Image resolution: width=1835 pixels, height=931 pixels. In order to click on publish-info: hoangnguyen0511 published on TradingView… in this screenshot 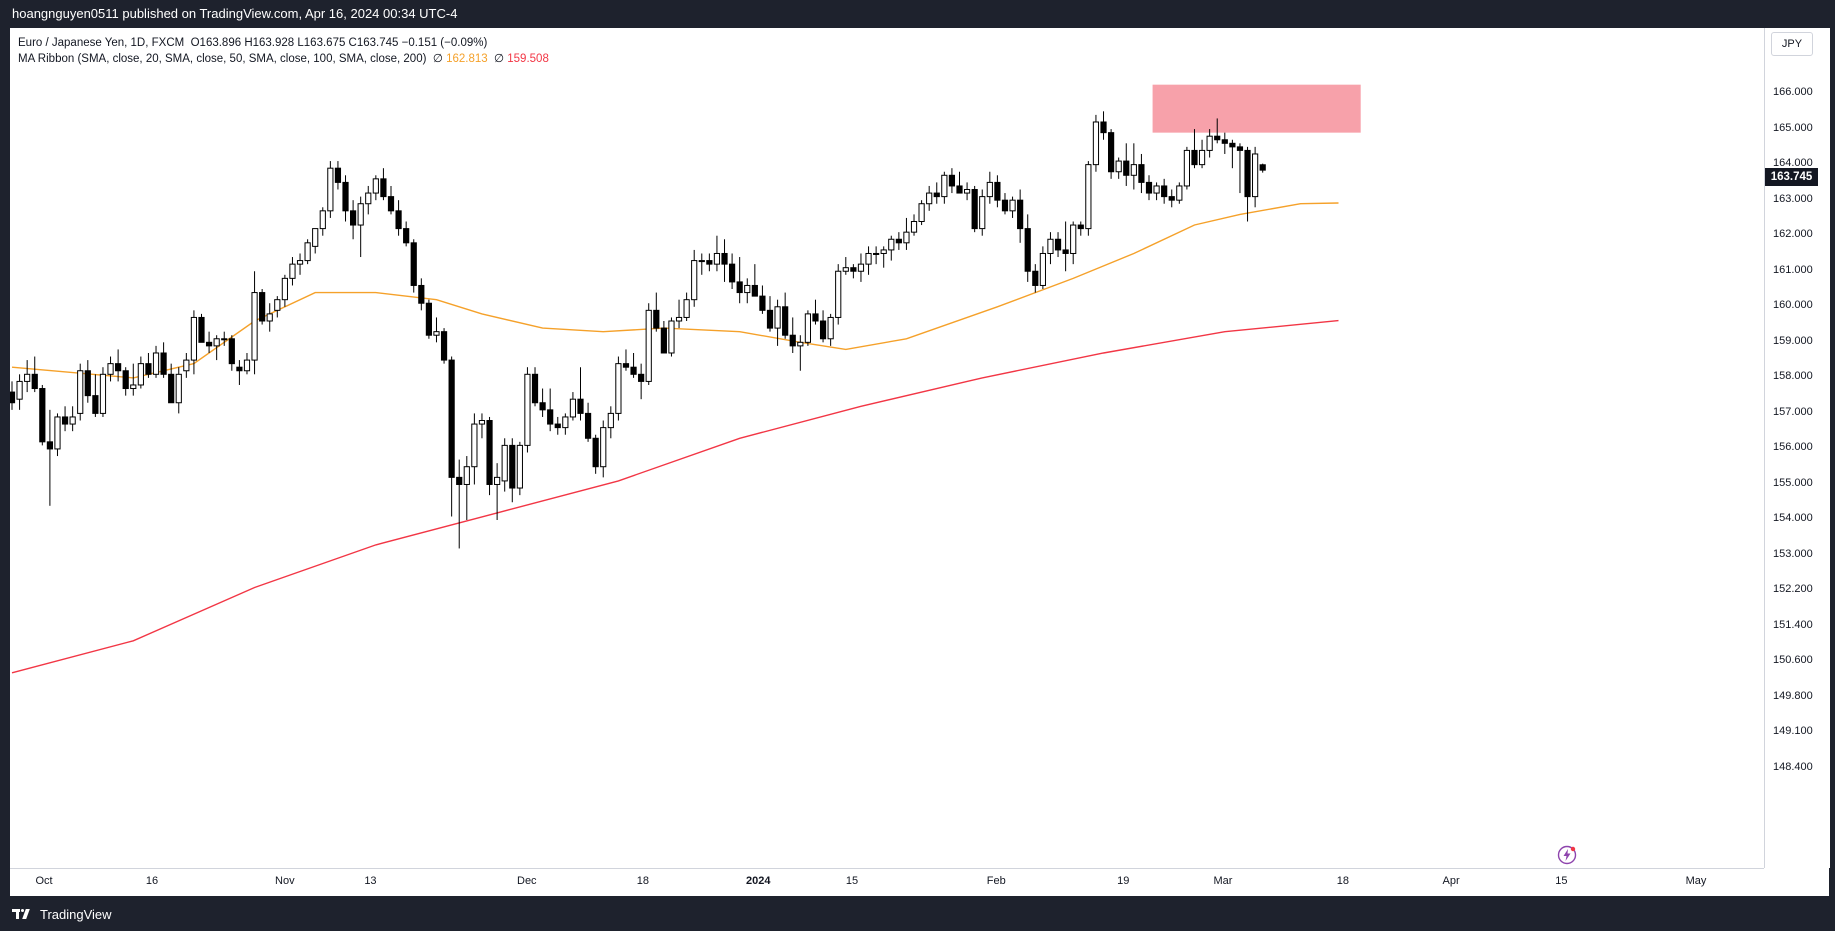, I will do `click(235, 13)`.